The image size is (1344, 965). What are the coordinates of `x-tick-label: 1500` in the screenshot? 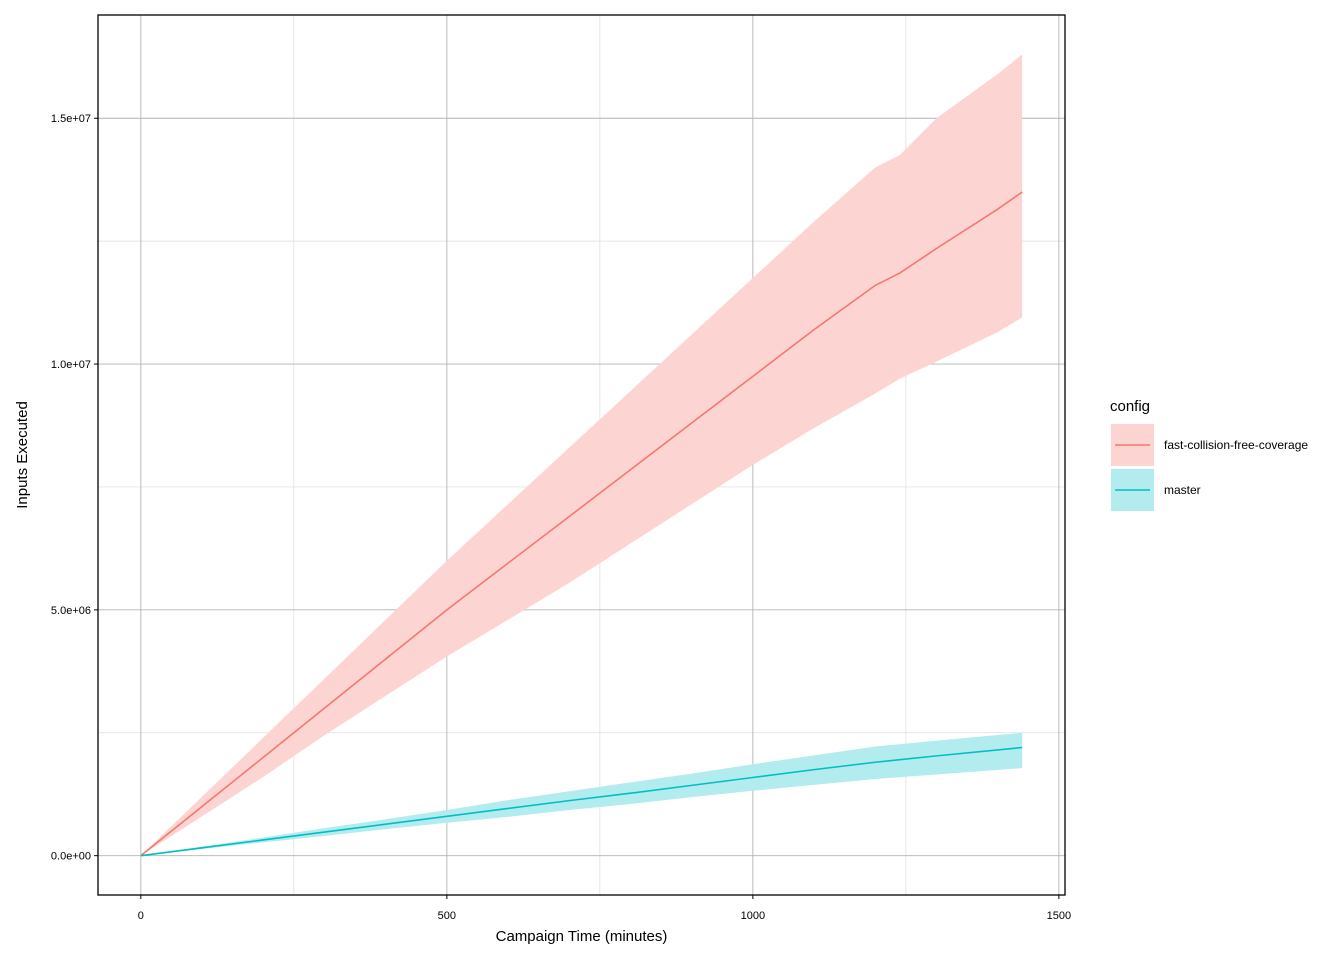 It's located at (1059, 916).